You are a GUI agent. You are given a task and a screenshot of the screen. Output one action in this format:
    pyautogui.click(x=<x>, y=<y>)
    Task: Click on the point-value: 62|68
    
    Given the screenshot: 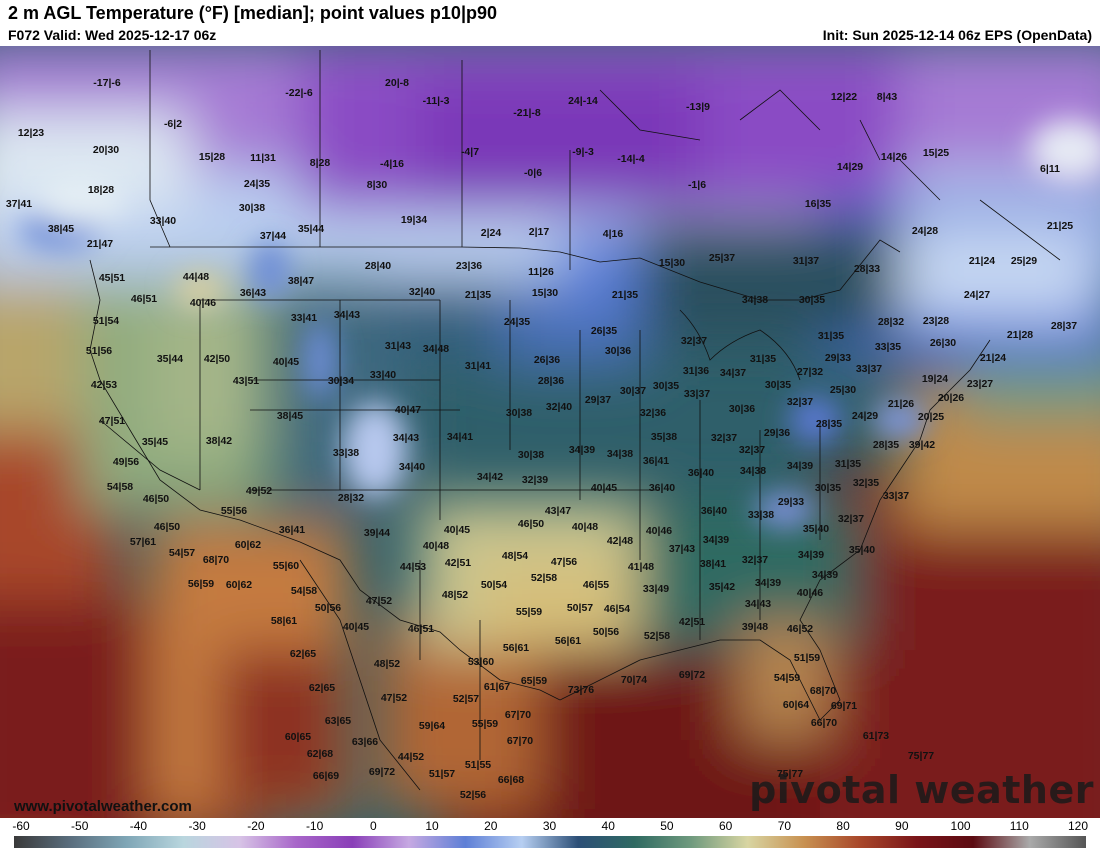 What is the action you would take?
    pyautogui.click(x=320, y=754)
    